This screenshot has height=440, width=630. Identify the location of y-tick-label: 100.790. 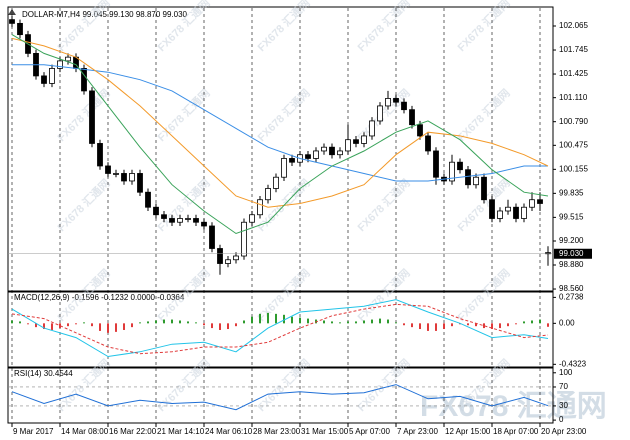
(573, 121).